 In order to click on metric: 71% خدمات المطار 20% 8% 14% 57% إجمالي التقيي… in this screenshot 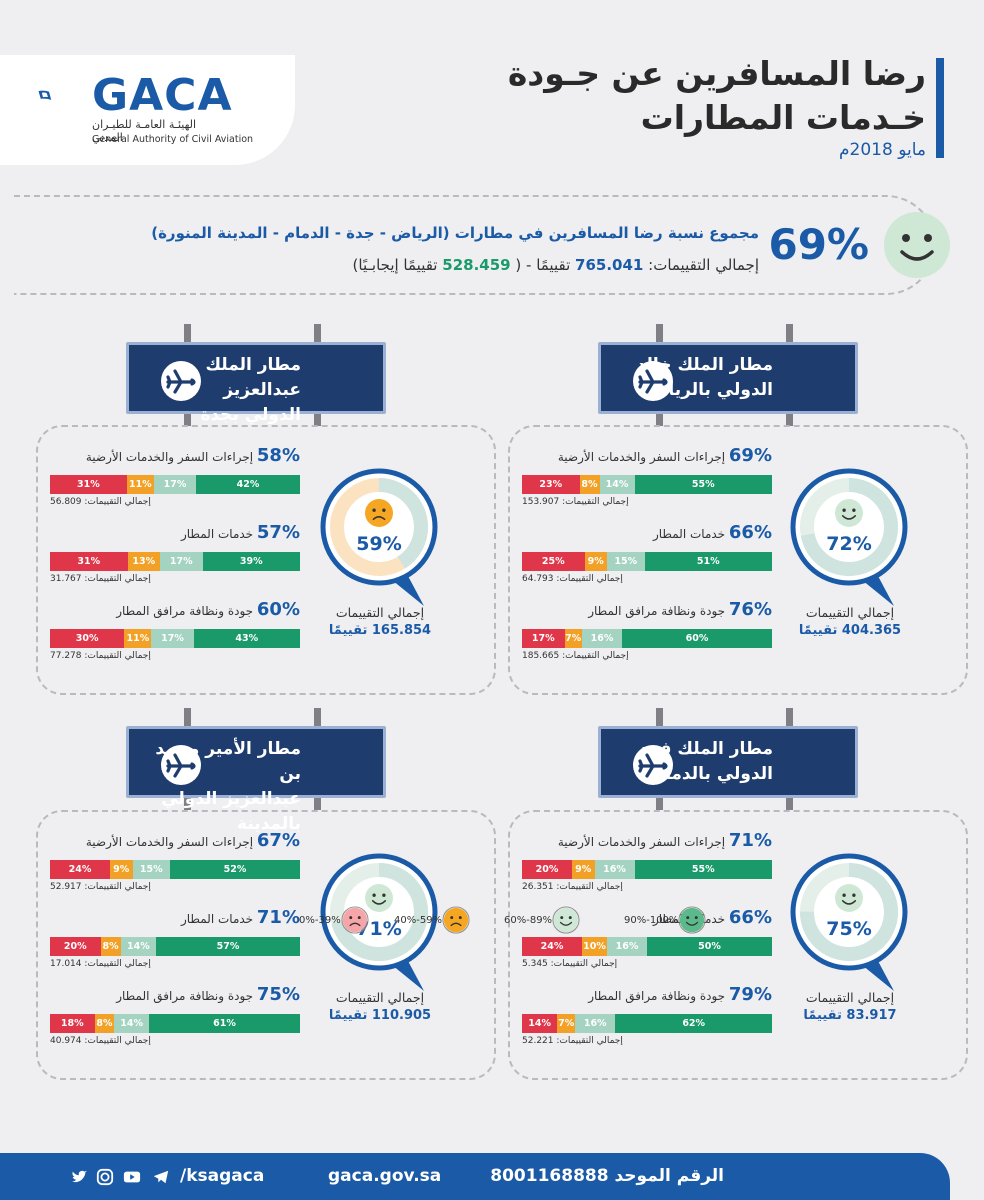, I will do `click(175, 942)`.